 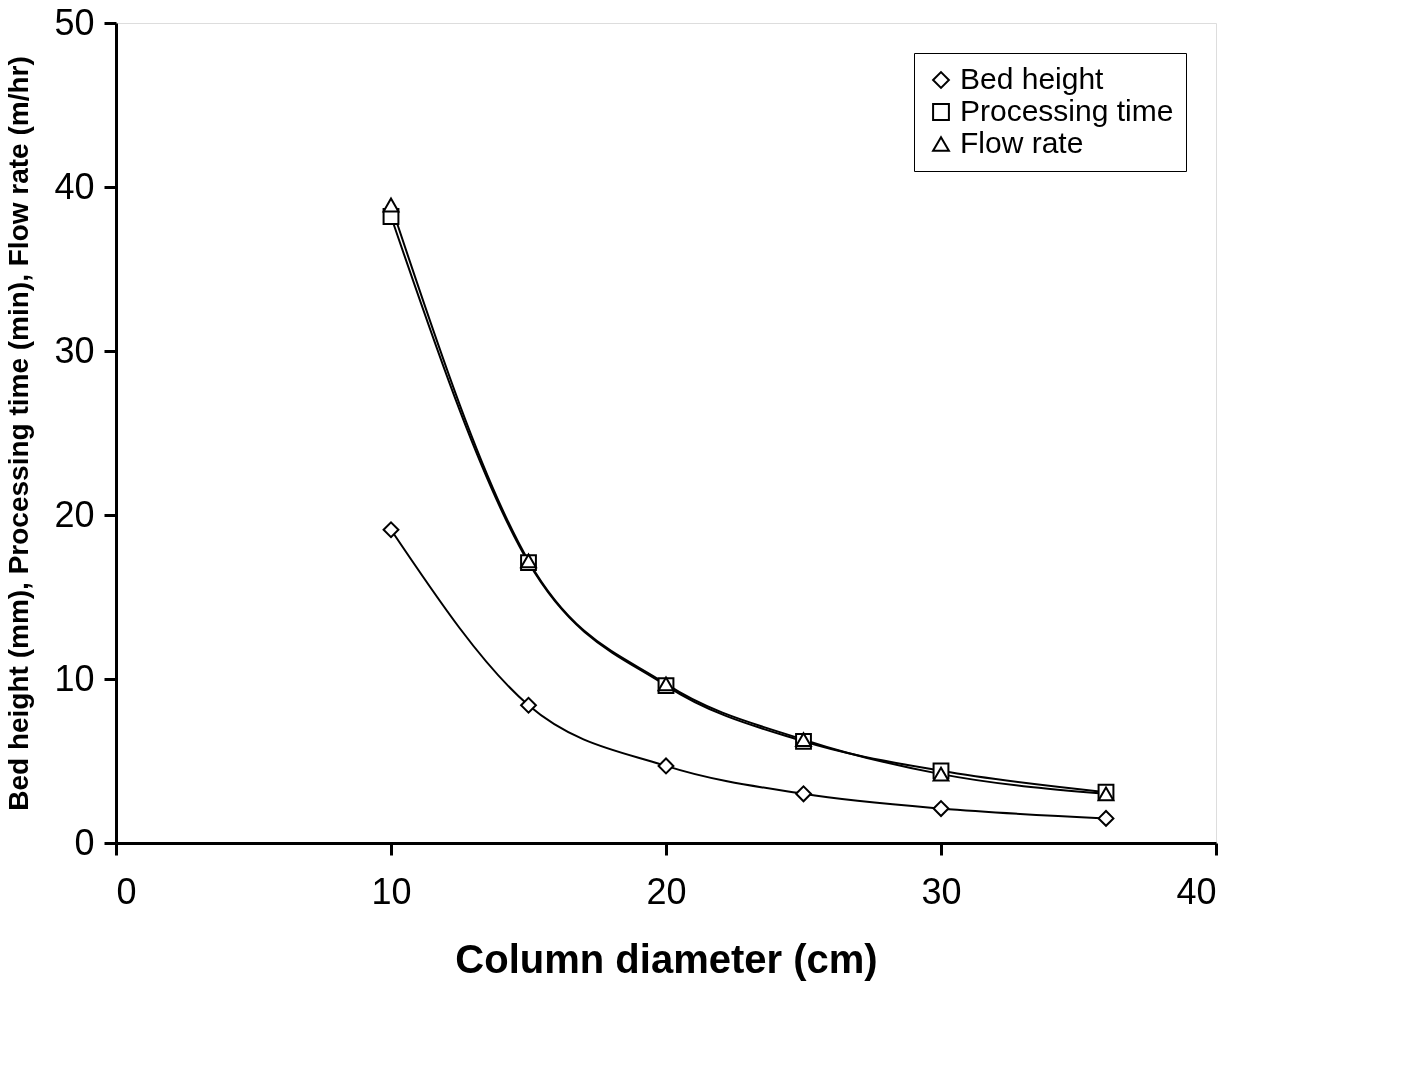 I want to click on x-tick-label: 10, so click(x=391, y=891).